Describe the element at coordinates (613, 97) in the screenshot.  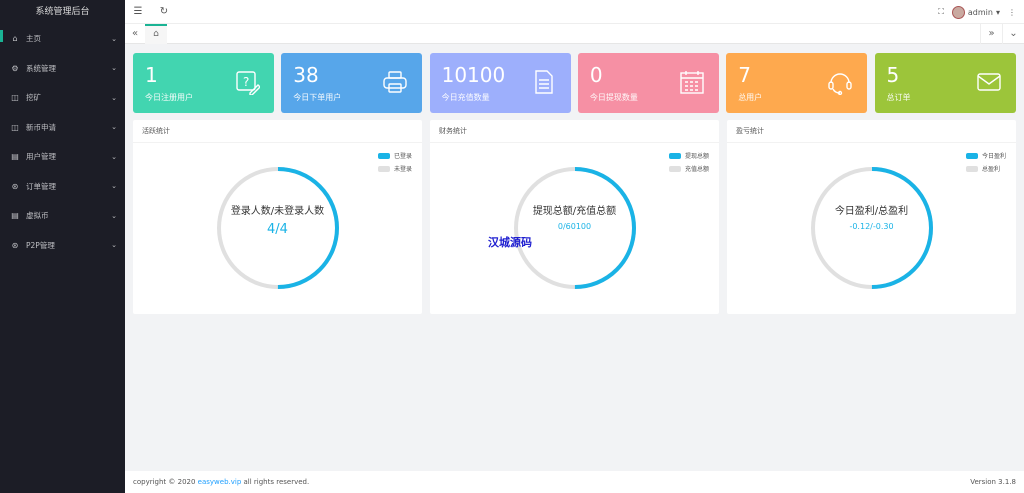
I see `stat-label: 今日提现数量` at that location.